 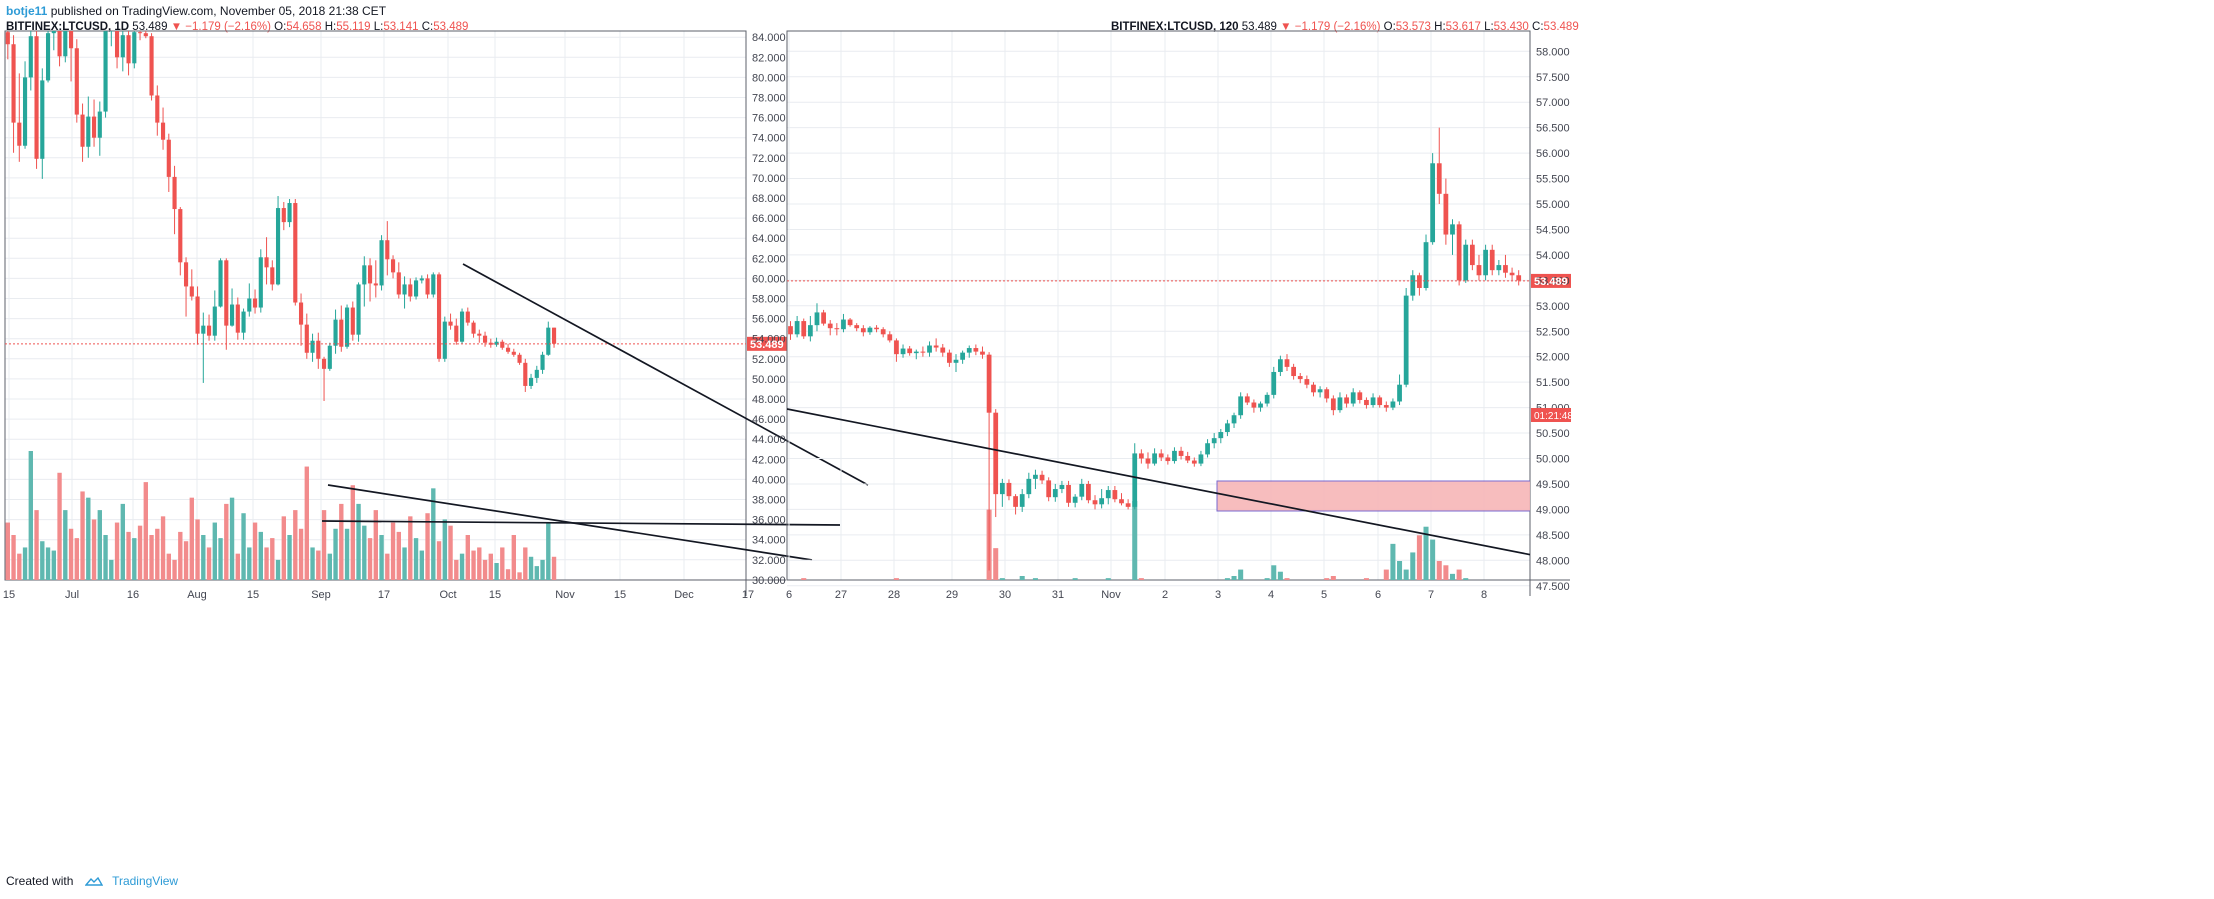 What do you see at coordinates (228, 27) in the screenshot?
I see `left-change: −1.179 (−2.16%)` at bounding box center [228, 27].